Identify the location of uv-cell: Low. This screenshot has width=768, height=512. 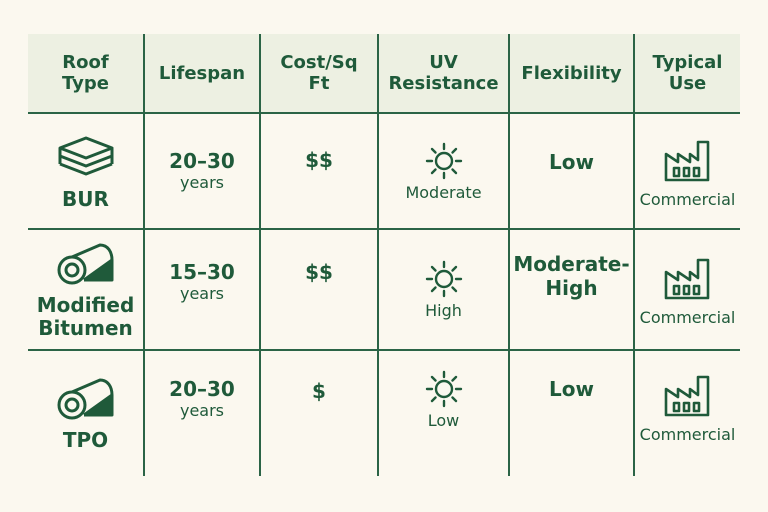
(442, 413).